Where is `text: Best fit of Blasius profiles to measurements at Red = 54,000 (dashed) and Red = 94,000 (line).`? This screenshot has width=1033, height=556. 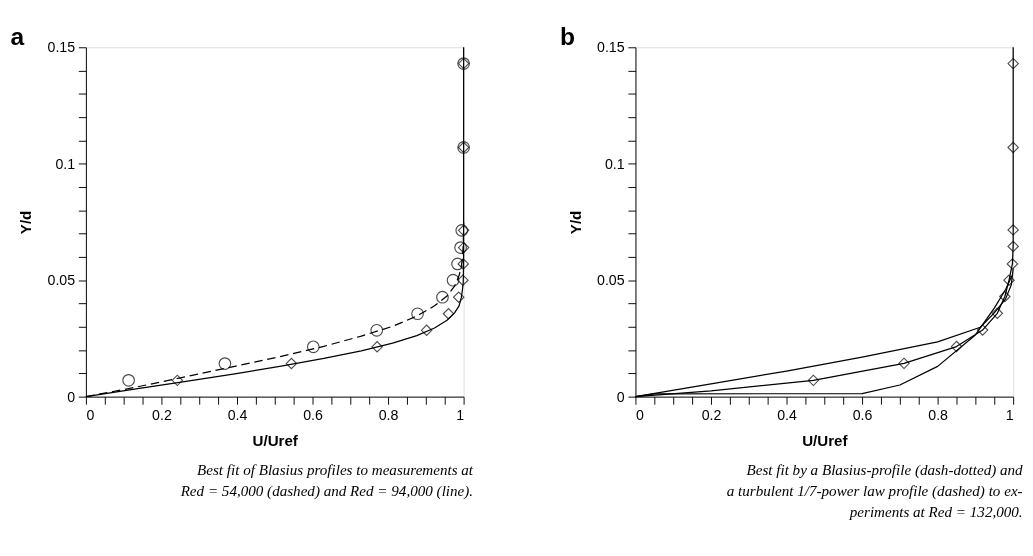
text: Best fit of Blasius profiles to measurements at Red = 54,000 (dashed) and Red = 94,000 (line). is located at coordinates (326, 481).